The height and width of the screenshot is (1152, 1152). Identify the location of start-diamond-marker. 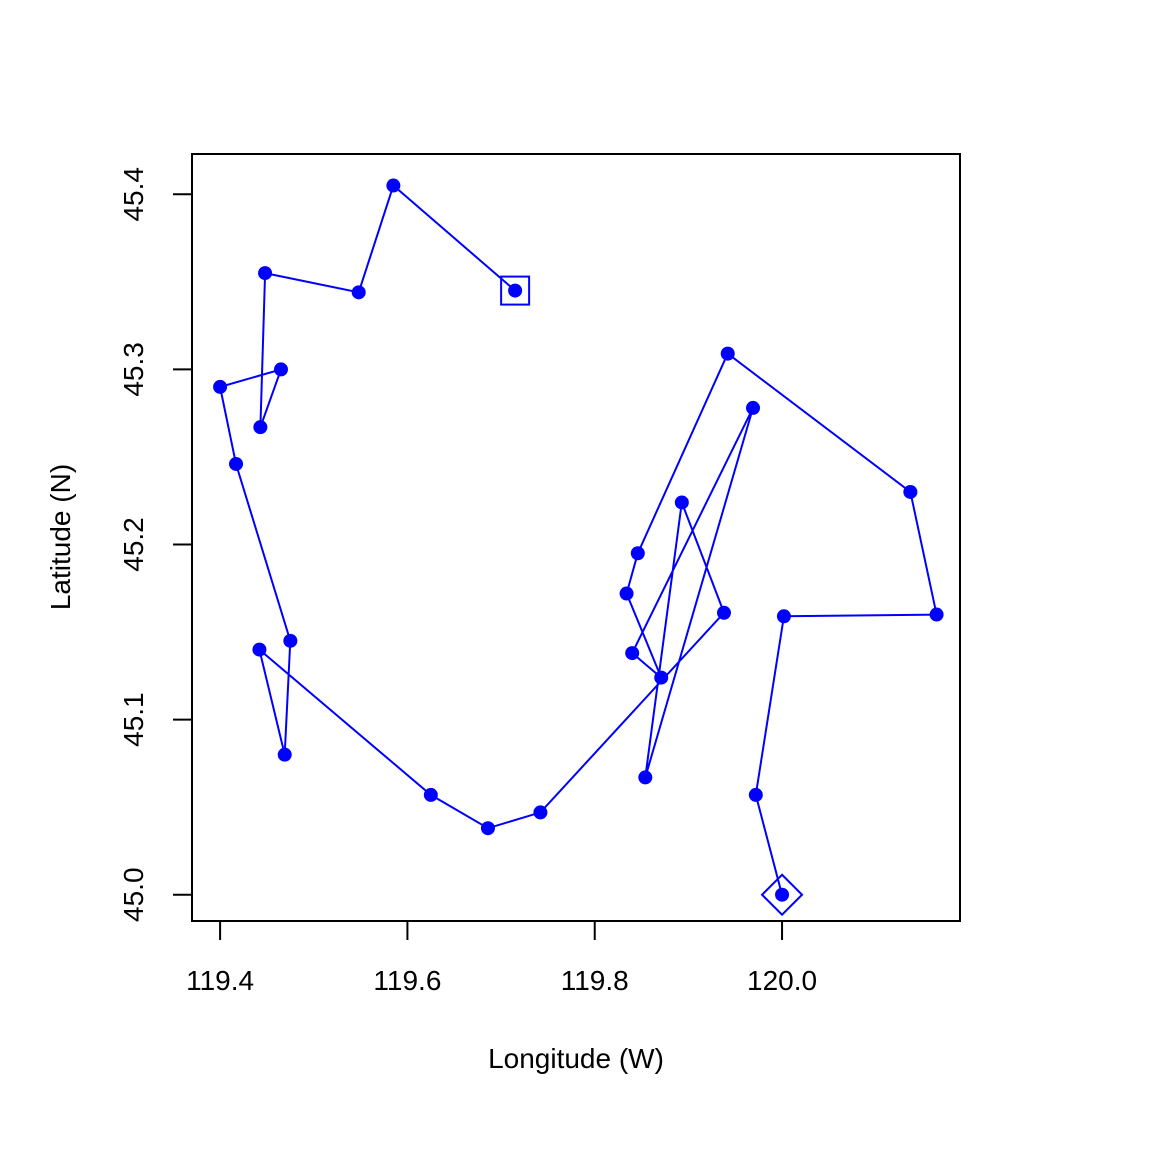
(782, 895).